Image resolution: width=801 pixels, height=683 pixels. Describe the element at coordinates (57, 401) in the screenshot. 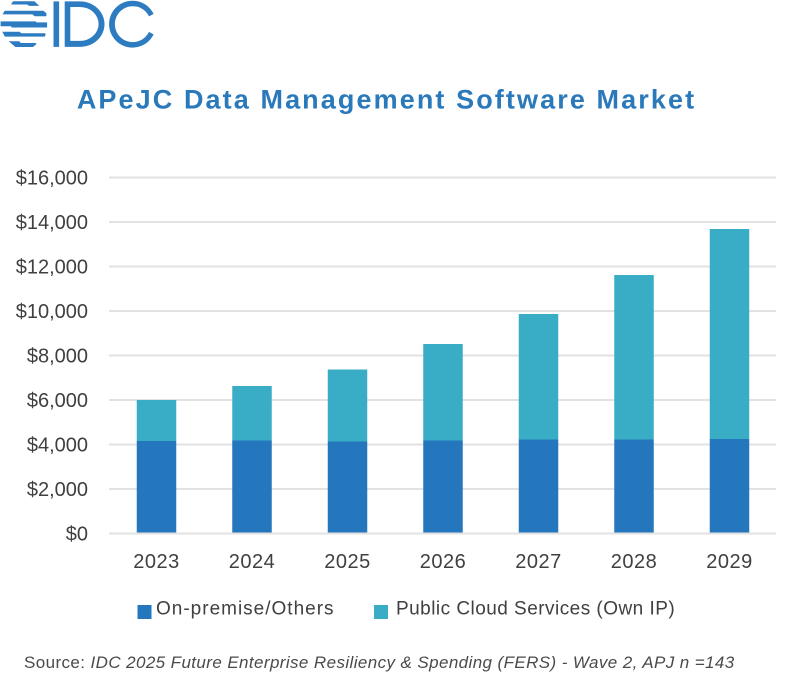

I see `svg-text: $6,000` at that location.